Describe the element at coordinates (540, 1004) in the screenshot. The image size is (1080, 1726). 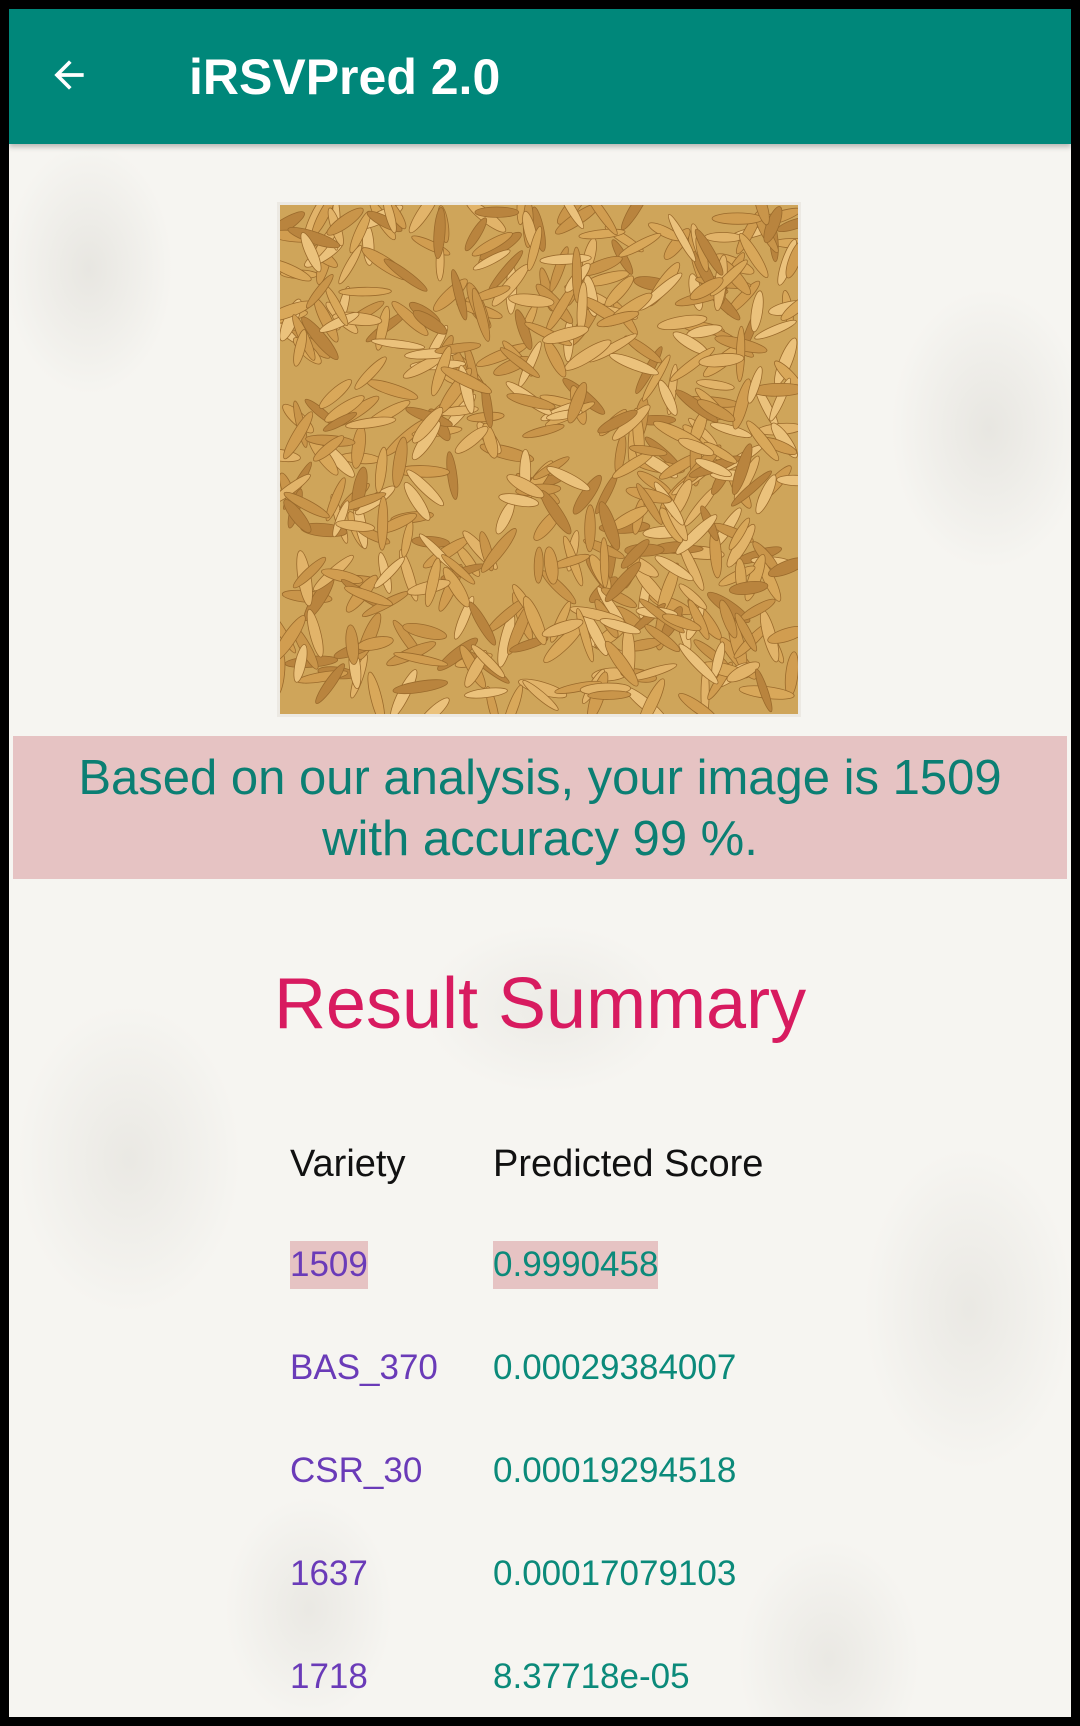
I see `result-summary-title: Result Summary` at that location.